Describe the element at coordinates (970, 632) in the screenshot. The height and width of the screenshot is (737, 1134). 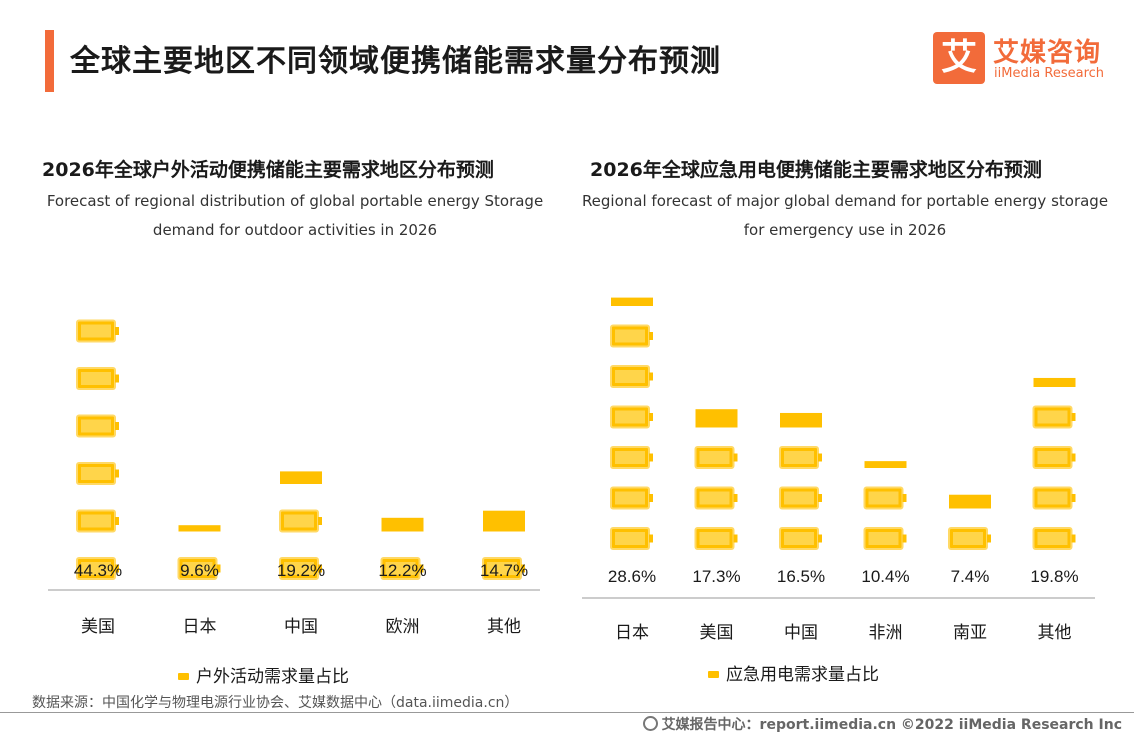
I see `chart2-category-label-4: 南亚` at that location.